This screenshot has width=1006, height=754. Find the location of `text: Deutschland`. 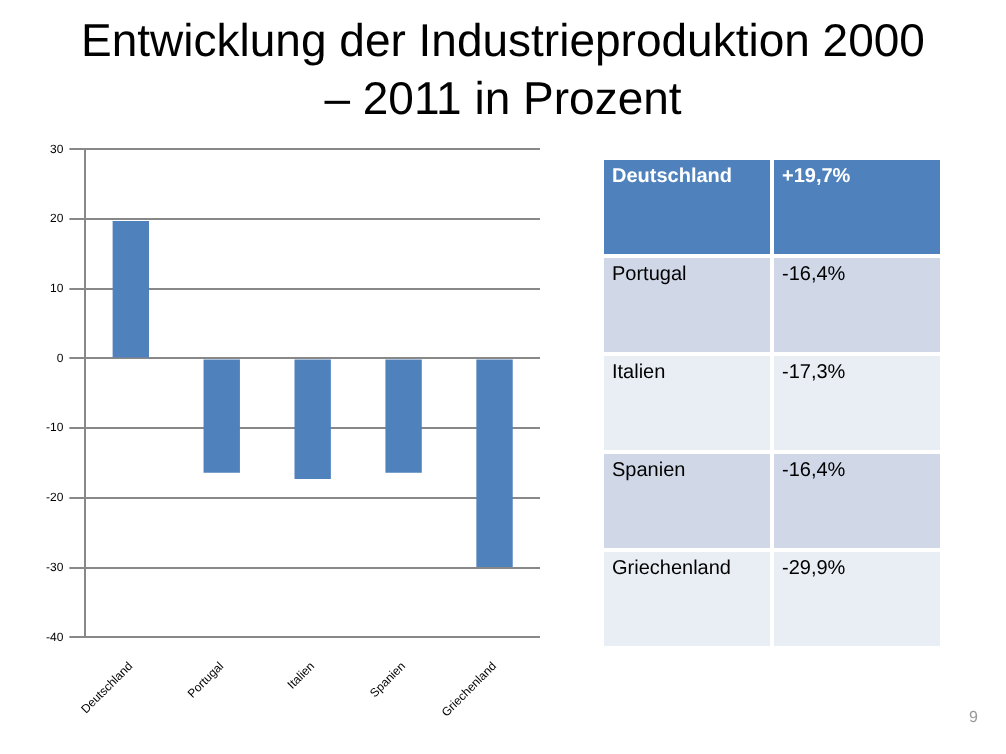

text: Deutschland is located at coordinates (687, 207).